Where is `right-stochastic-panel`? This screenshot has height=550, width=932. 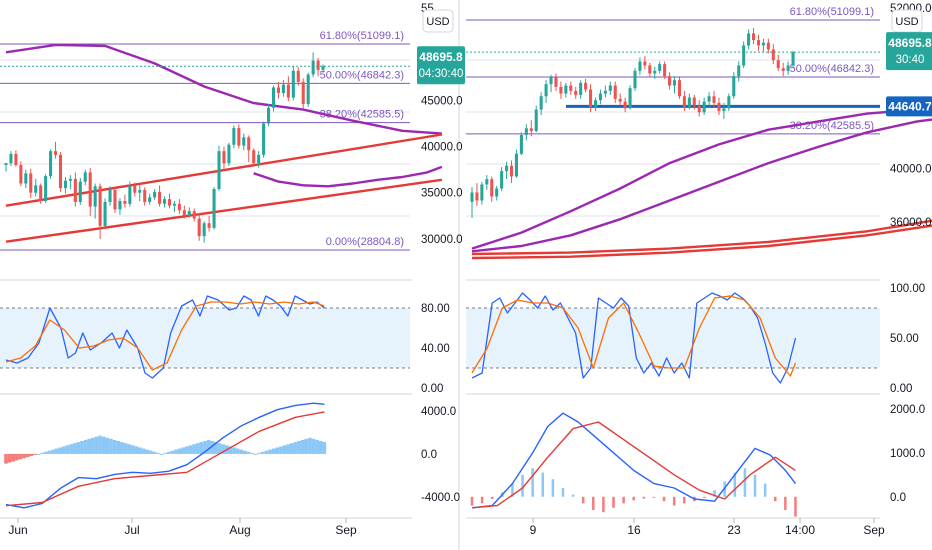 right-stochastic-panel is located at coordinates (673, 331).